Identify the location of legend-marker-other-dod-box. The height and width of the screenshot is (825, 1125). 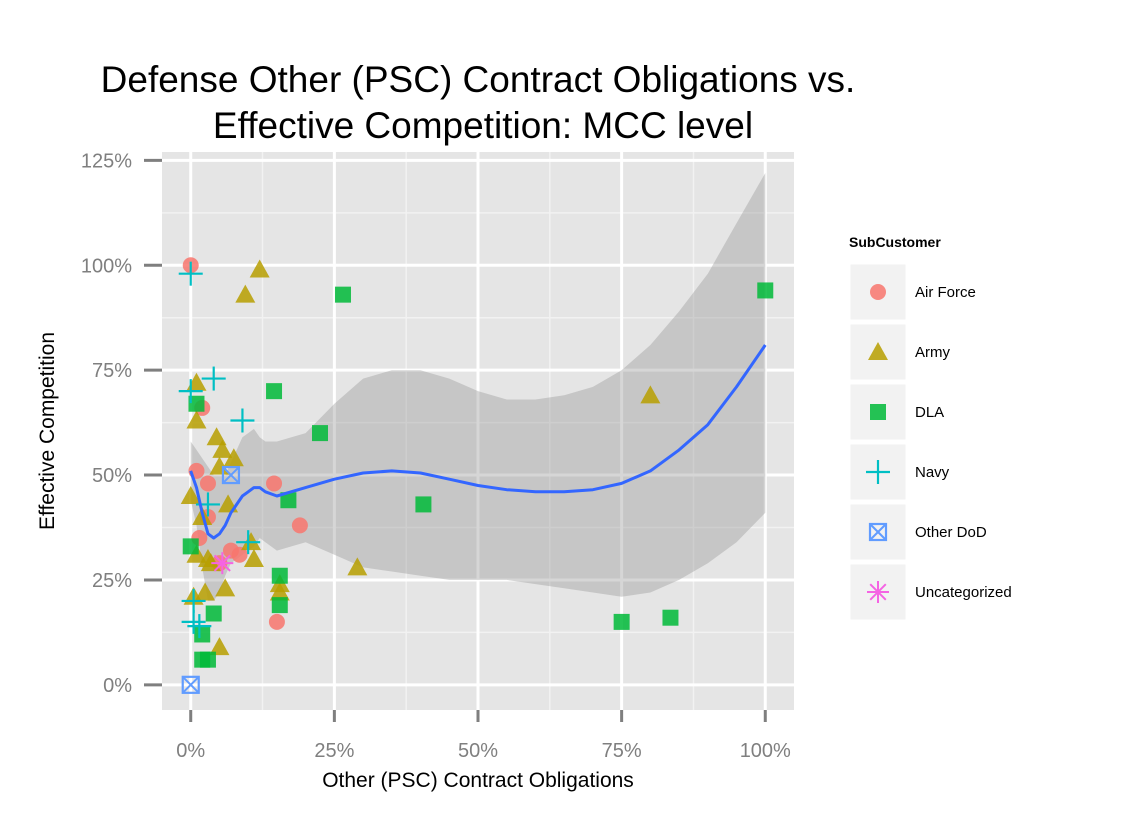
(878, 532).